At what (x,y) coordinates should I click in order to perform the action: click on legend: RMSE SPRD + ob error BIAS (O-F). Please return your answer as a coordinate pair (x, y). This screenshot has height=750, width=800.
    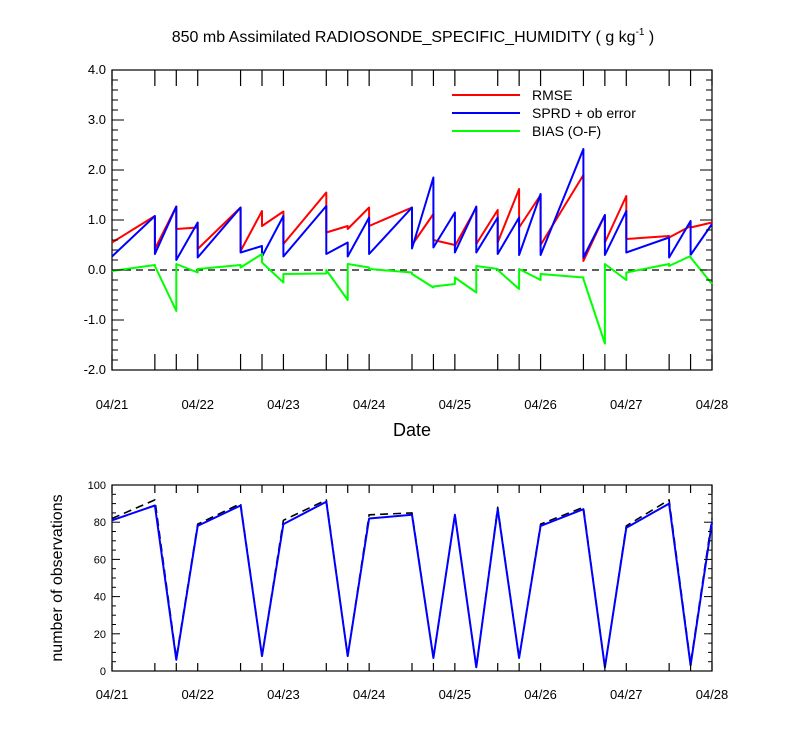
    Looking at the image, I should click on (544, 113).